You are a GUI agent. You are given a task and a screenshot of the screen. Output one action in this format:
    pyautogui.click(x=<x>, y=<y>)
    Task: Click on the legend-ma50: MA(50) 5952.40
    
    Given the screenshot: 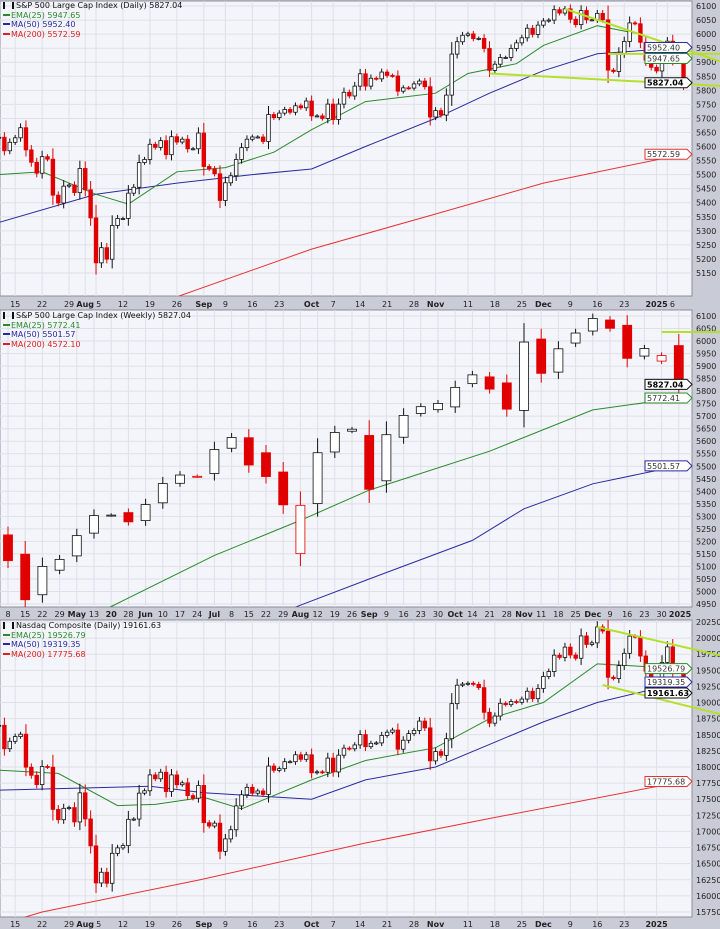 What is the action you would take?
    pyautogui.click(x=92, y=25)
    